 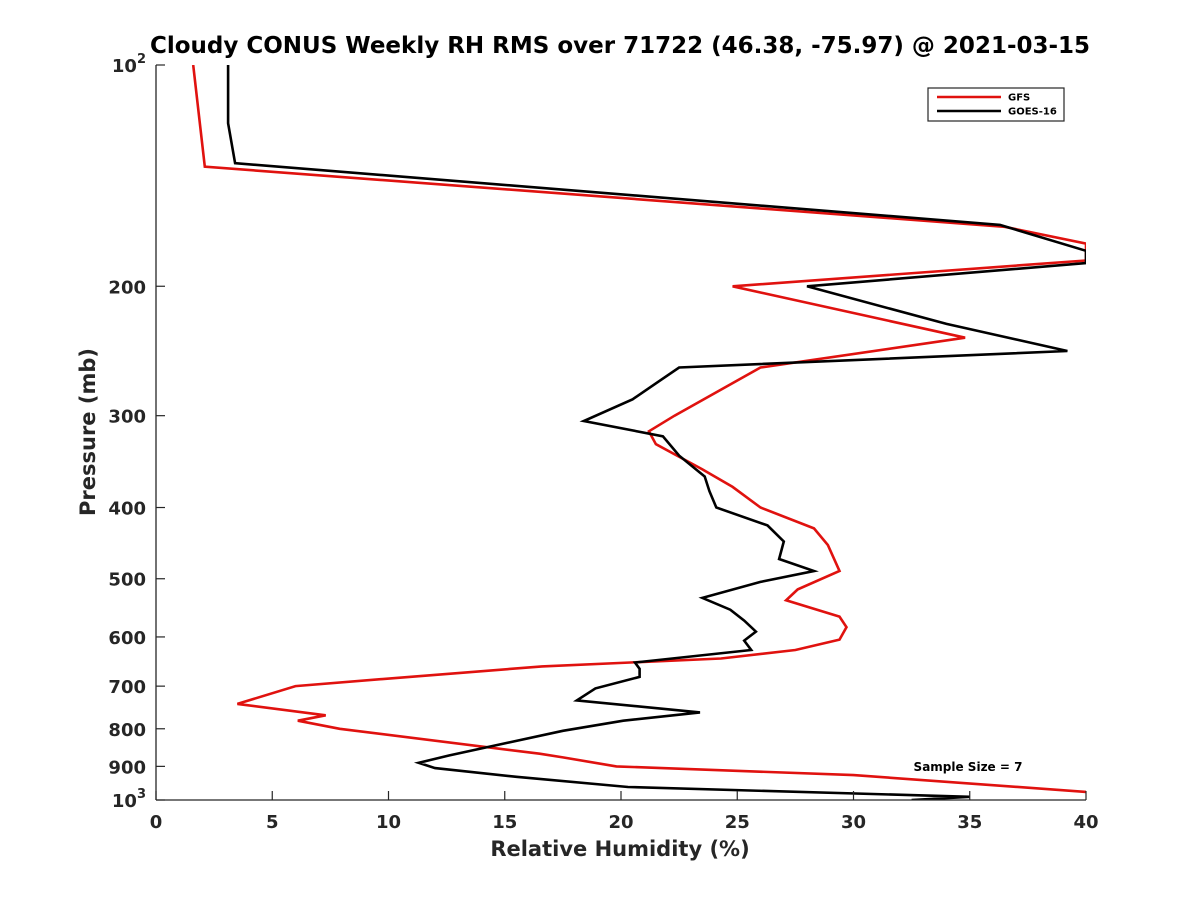 What do you see at coordinates (136, 432) in the screenshot?
I see `y-axis-ticks: 10² 200 300 400 500 600 700 800 900 10³` at bounding box center [136, 432].